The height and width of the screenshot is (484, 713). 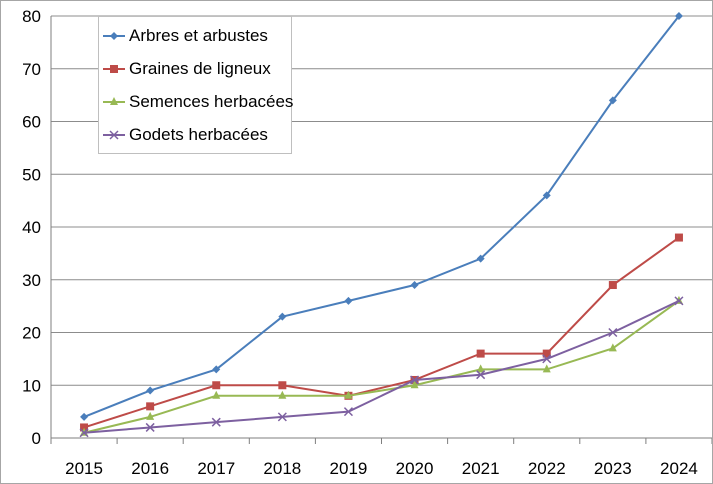 I want to click on y-tick-label-80: 80, so click(x=31, y=16).